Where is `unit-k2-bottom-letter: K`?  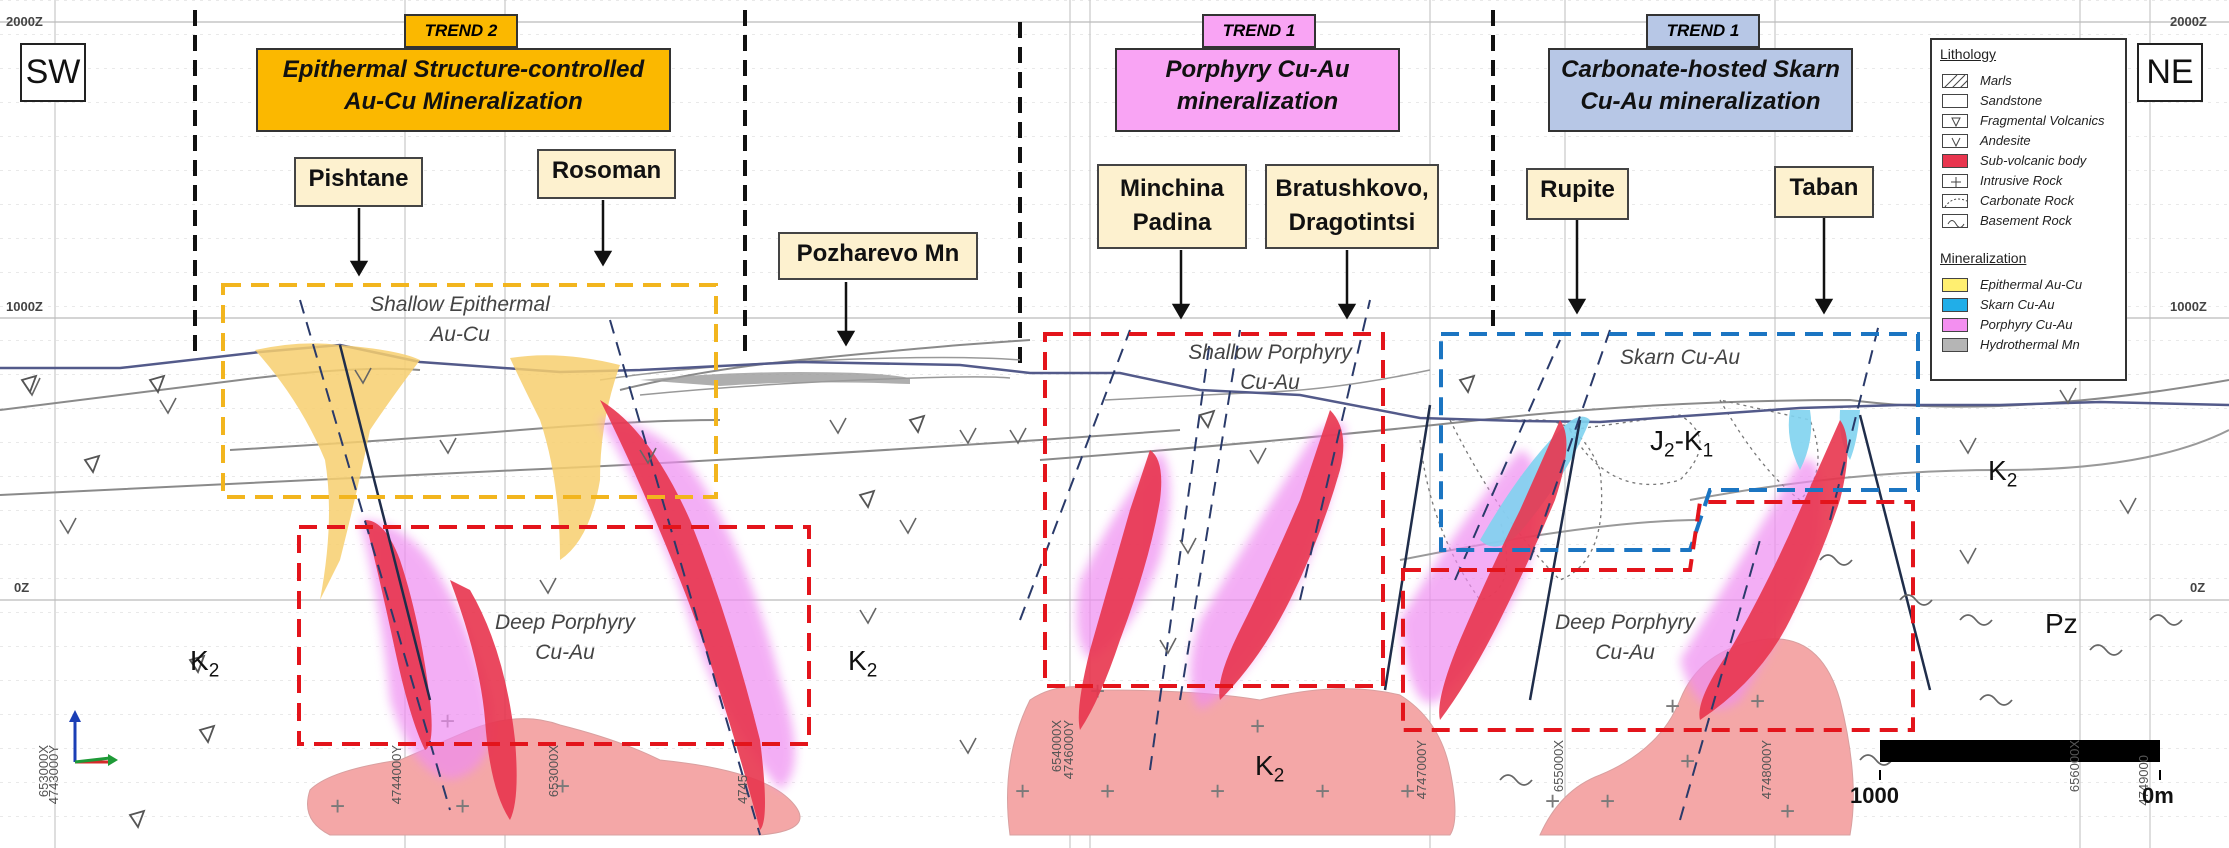 unit-k2-bottom-letter: K is located at coordinates (1264, 765).